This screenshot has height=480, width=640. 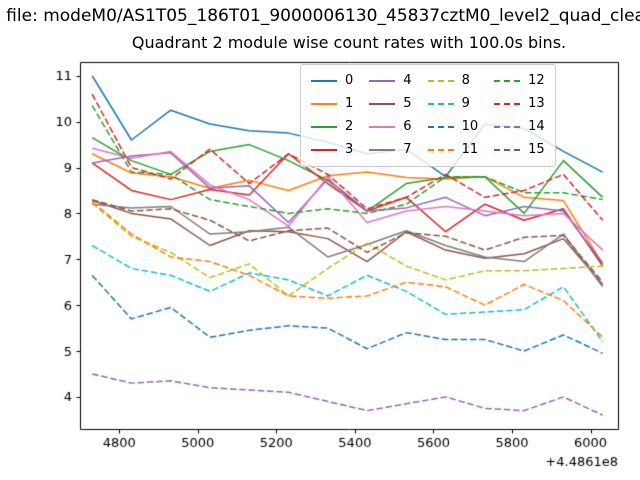 I want to click on legend-label: 12, so click(x=536, y=80).